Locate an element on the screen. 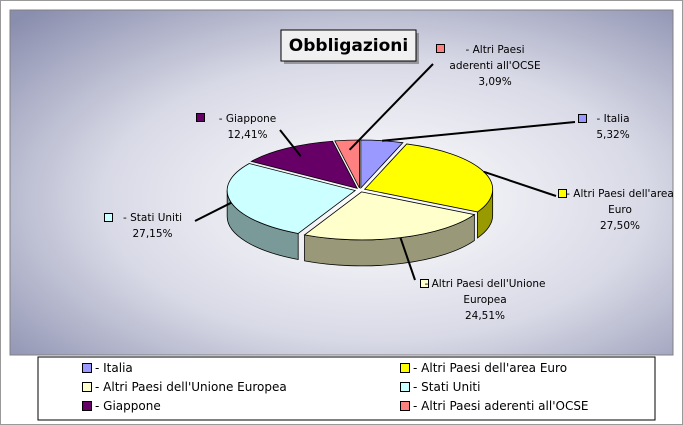 The image size is (683, 425). legend-entry: - Giappone is located at coordinates (121, 406).